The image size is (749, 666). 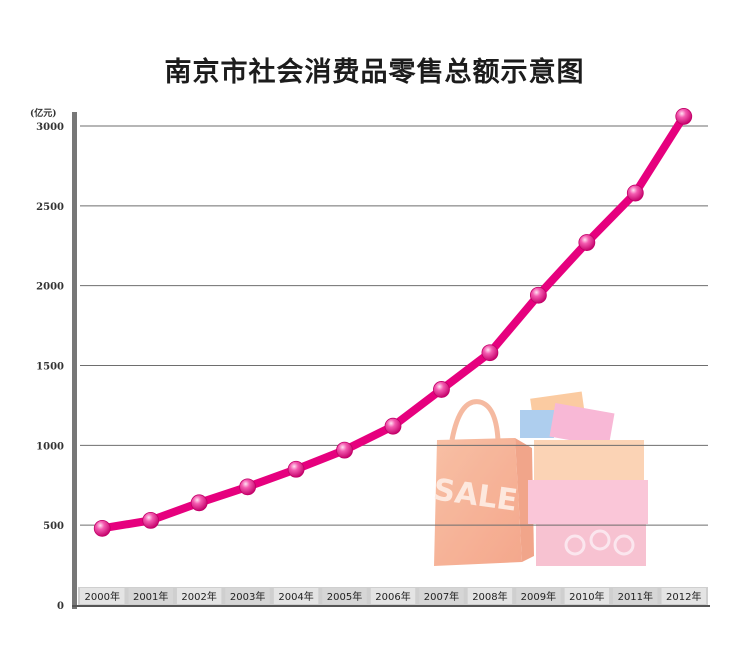 What do you see at coordinates (53, 359) in the screenshot?
I see `y-axis: 0 500 1000 1500 2000 2500 3000 (亿元)` at bounding box center [53, 359].